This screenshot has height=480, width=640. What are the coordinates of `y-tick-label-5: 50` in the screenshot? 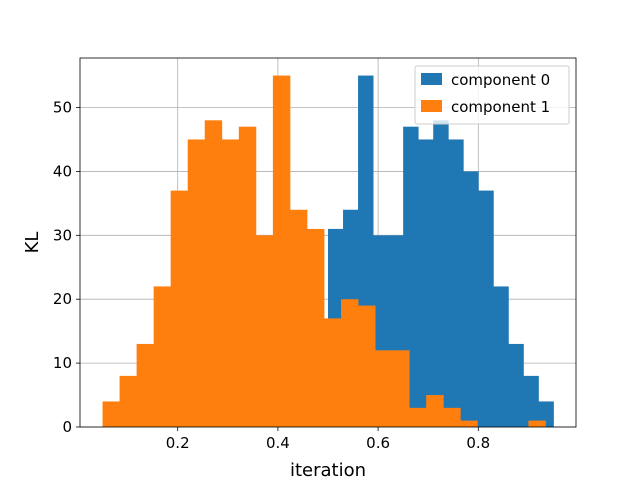 It's located at (62, 108).